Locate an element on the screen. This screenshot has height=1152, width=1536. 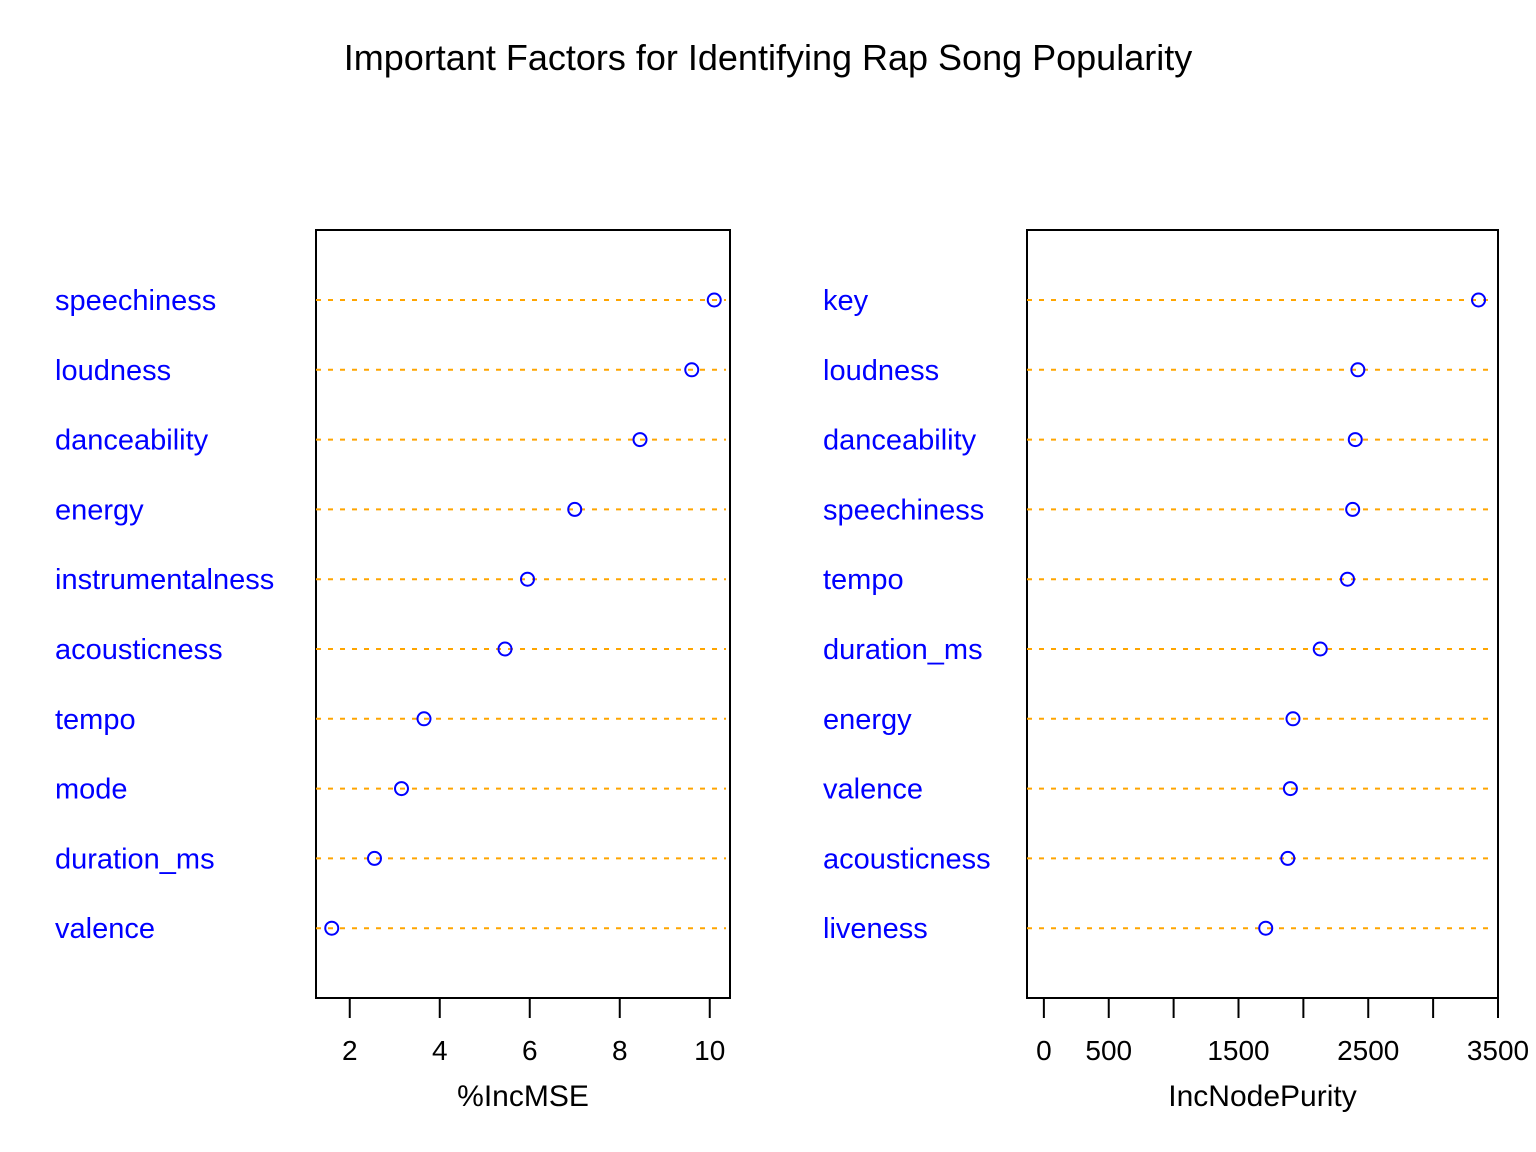
x-tick-label: 2500 is located at coordinates (1368, 1050).